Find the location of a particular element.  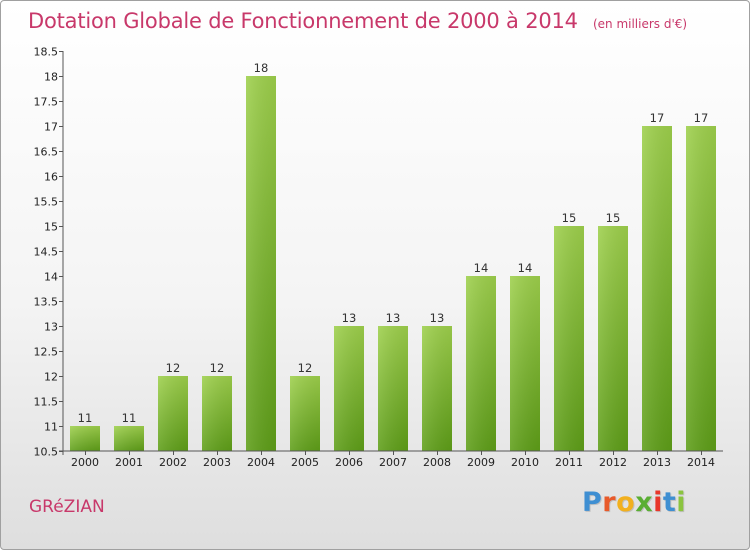

x-tick-label: 2002 is located at coordinates (173, 462).